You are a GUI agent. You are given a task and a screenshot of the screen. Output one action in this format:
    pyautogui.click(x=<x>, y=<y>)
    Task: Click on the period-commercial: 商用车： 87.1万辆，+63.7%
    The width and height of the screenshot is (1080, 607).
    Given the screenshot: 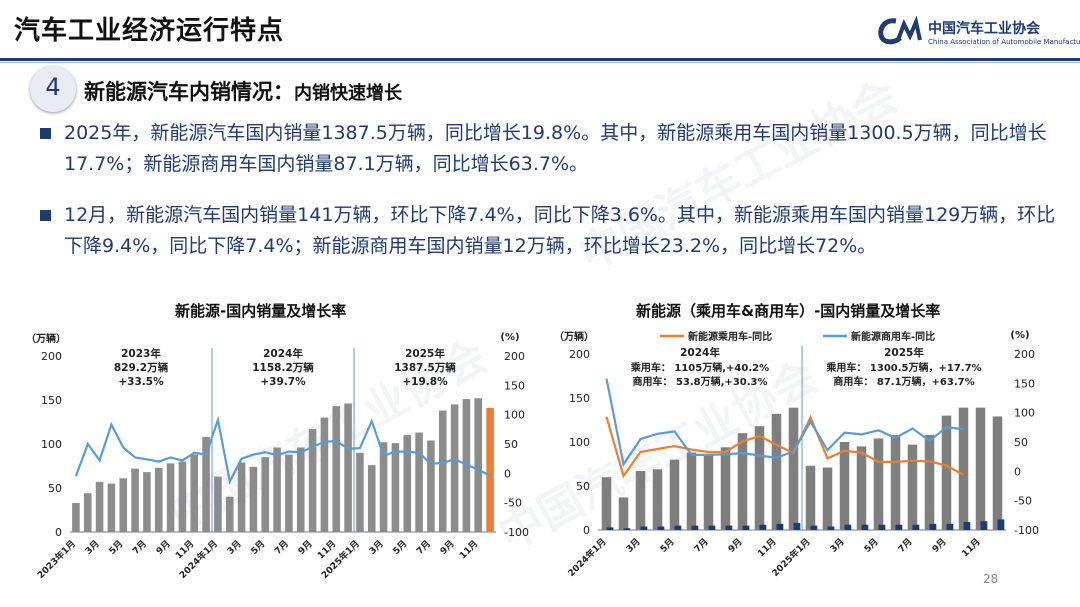 What is the action you would take?
    pyautogui.click(x=903, y=381)
    